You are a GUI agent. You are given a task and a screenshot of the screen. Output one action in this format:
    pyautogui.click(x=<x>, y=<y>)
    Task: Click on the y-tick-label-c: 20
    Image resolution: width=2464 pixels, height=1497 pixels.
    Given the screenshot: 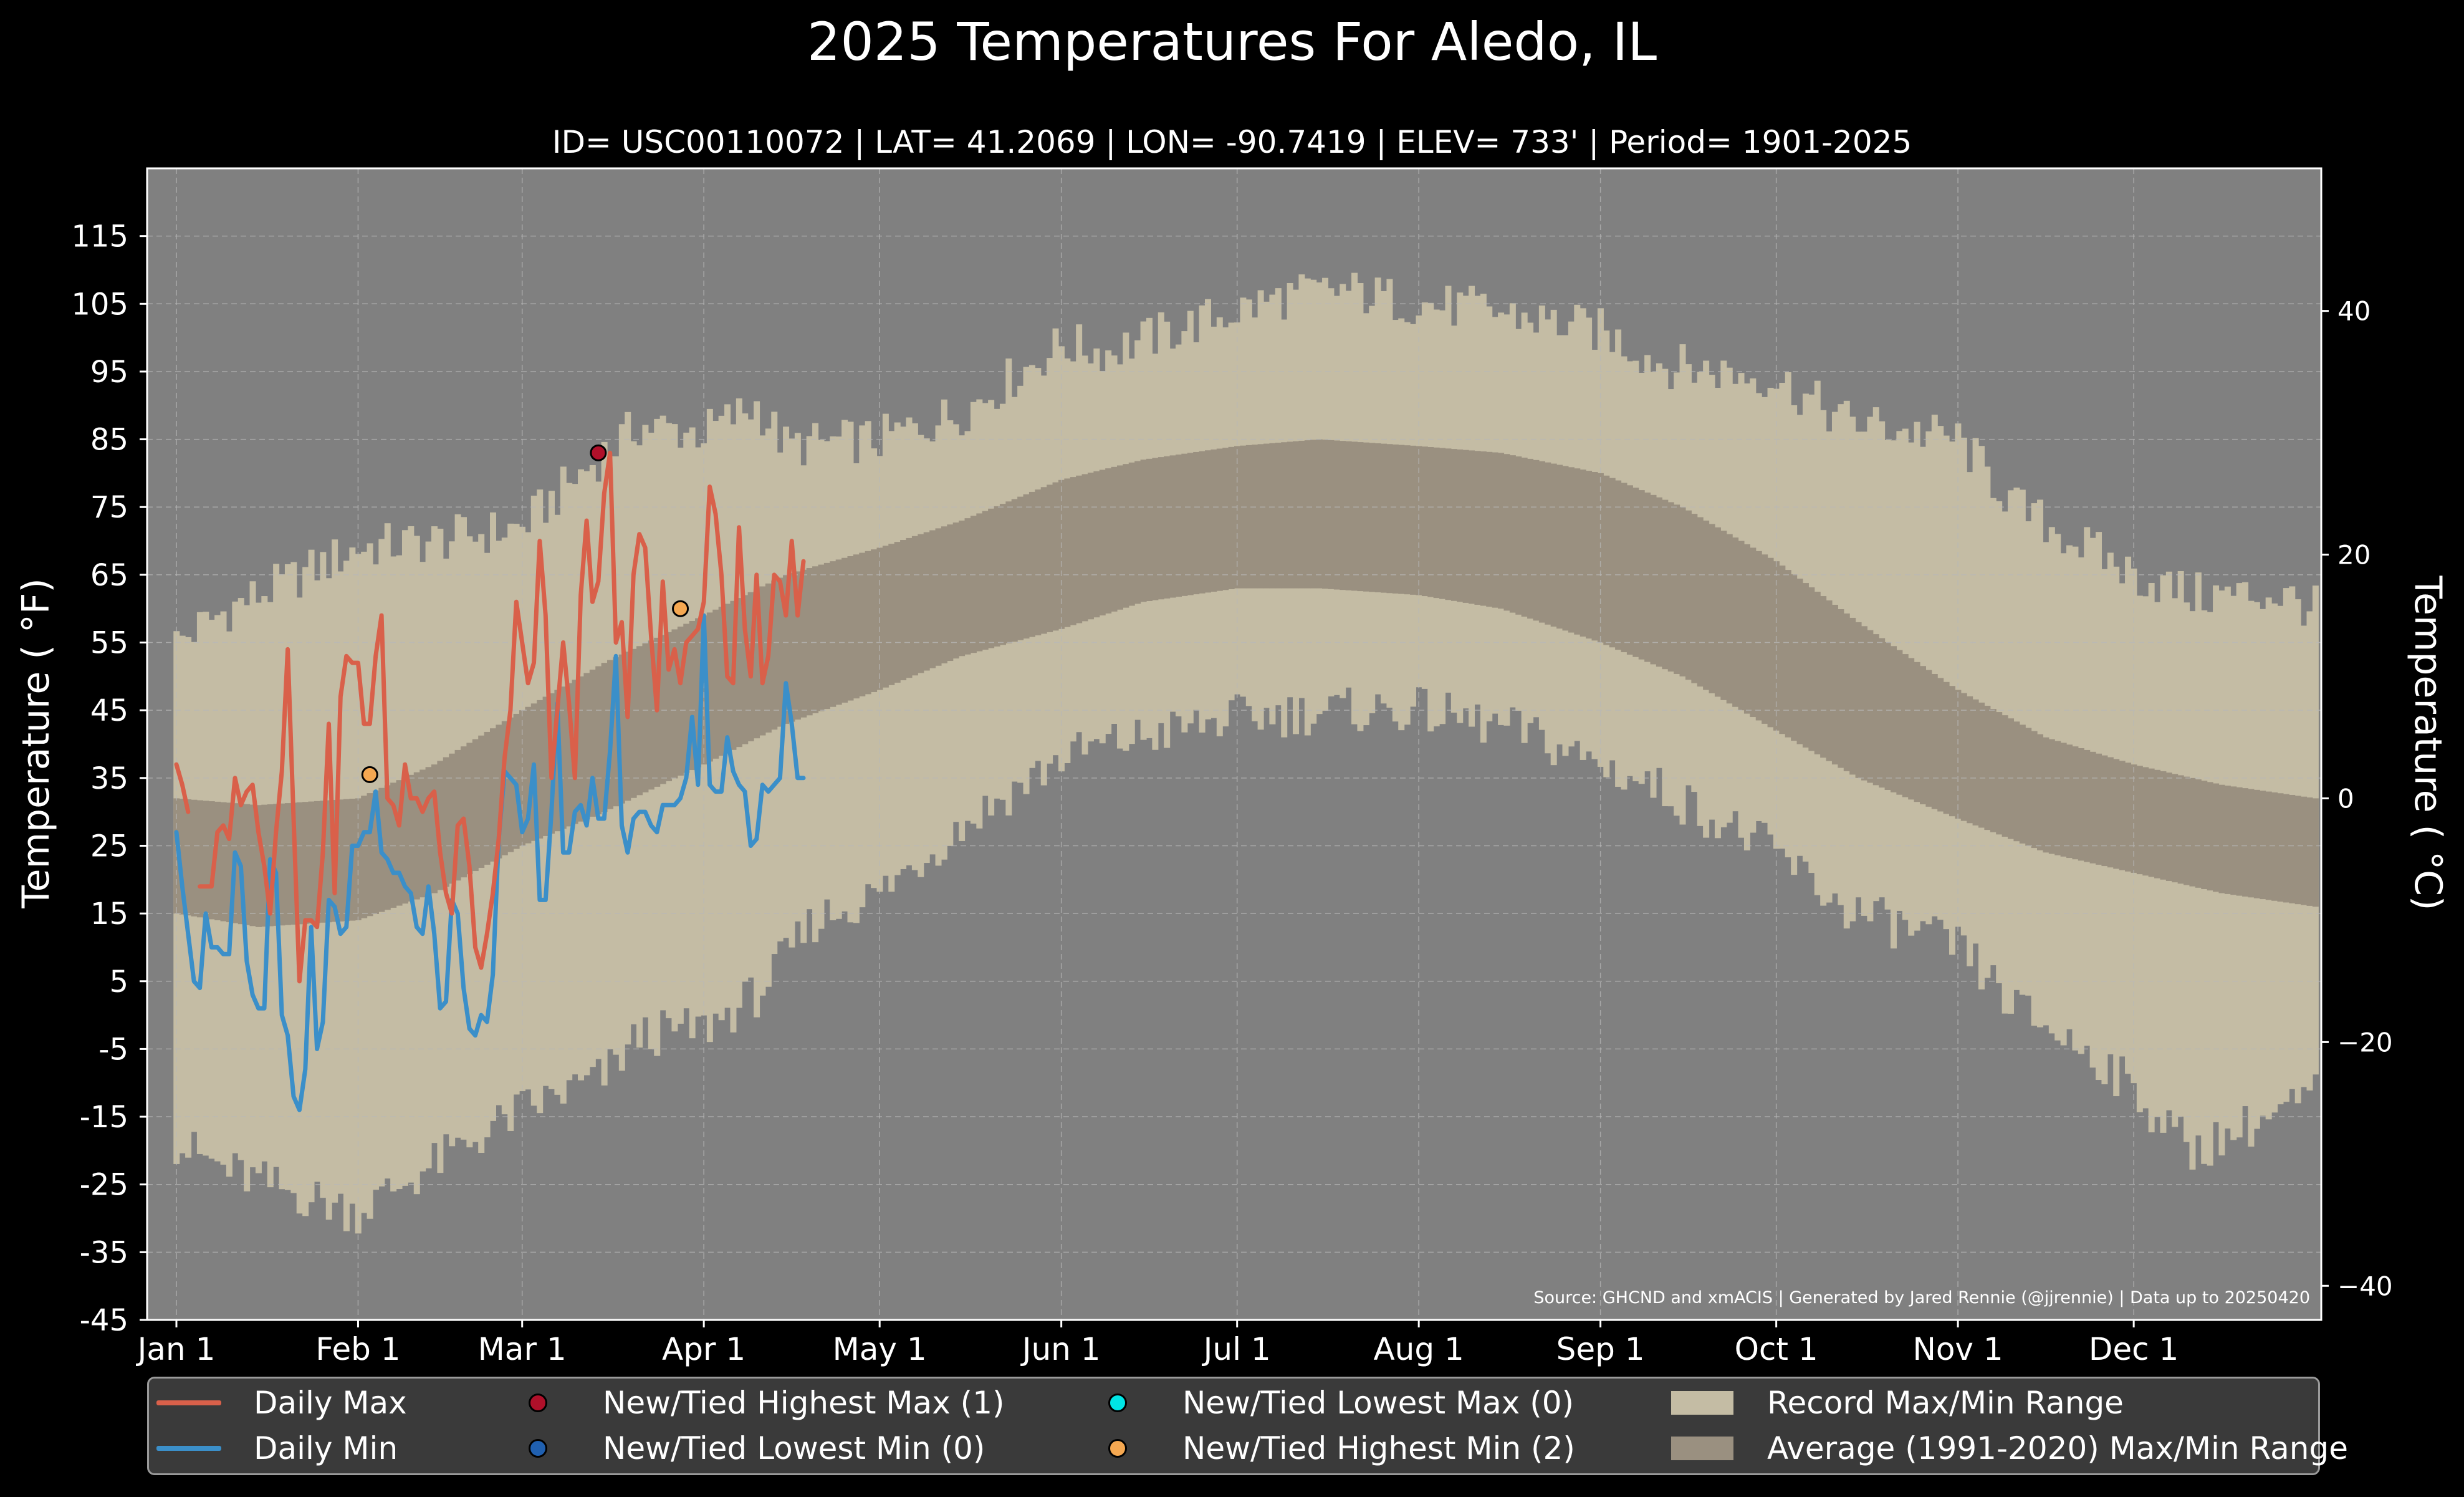 What is the action you would take?
    pyautogui.click(x=2354, y=555)
    